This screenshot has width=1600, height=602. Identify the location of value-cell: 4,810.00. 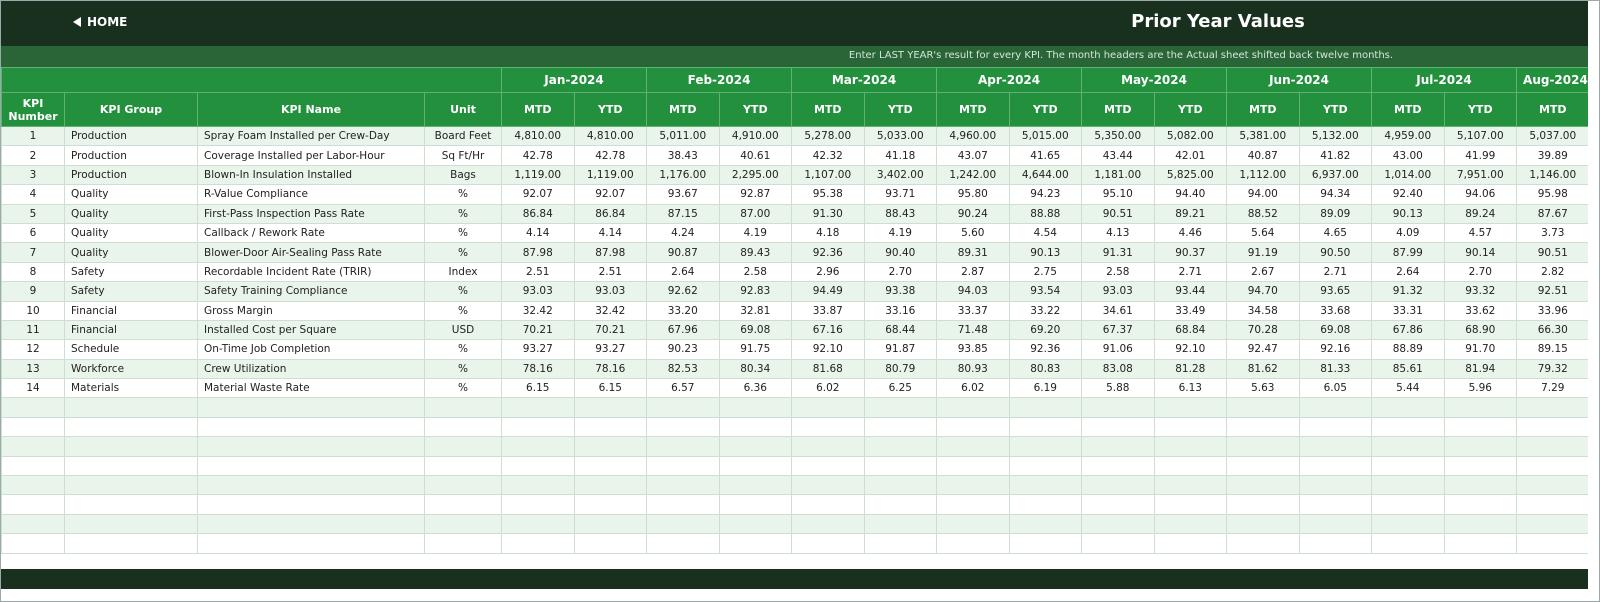
(610, 136).